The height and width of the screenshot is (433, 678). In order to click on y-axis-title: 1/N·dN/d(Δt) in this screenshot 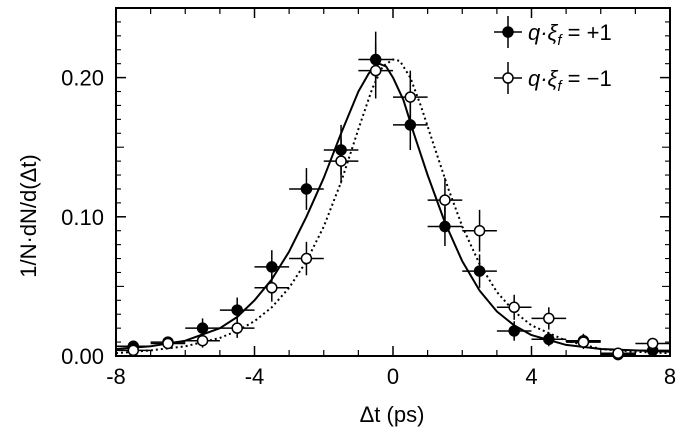, I will do `click(28, 216)`.